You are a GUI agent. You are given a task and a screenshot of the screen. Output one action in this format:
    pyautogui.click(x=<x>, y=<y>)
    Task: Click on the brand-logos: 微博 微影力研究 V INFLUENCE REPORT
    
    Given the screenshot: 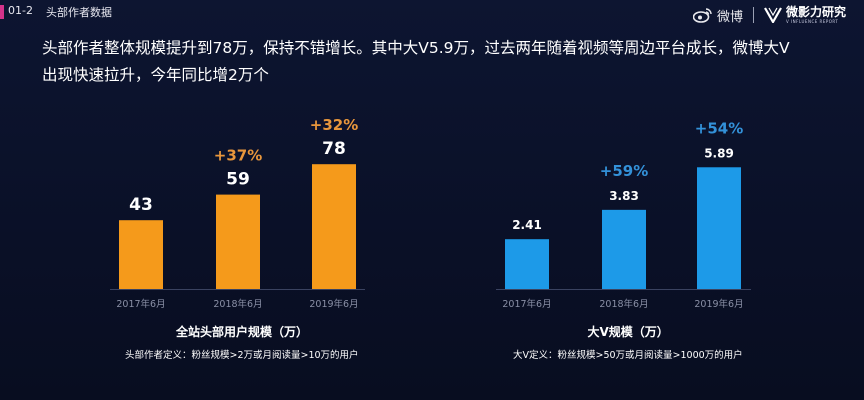 What is the action you would take?
    pyautogui.click(x=769, y=15)
    